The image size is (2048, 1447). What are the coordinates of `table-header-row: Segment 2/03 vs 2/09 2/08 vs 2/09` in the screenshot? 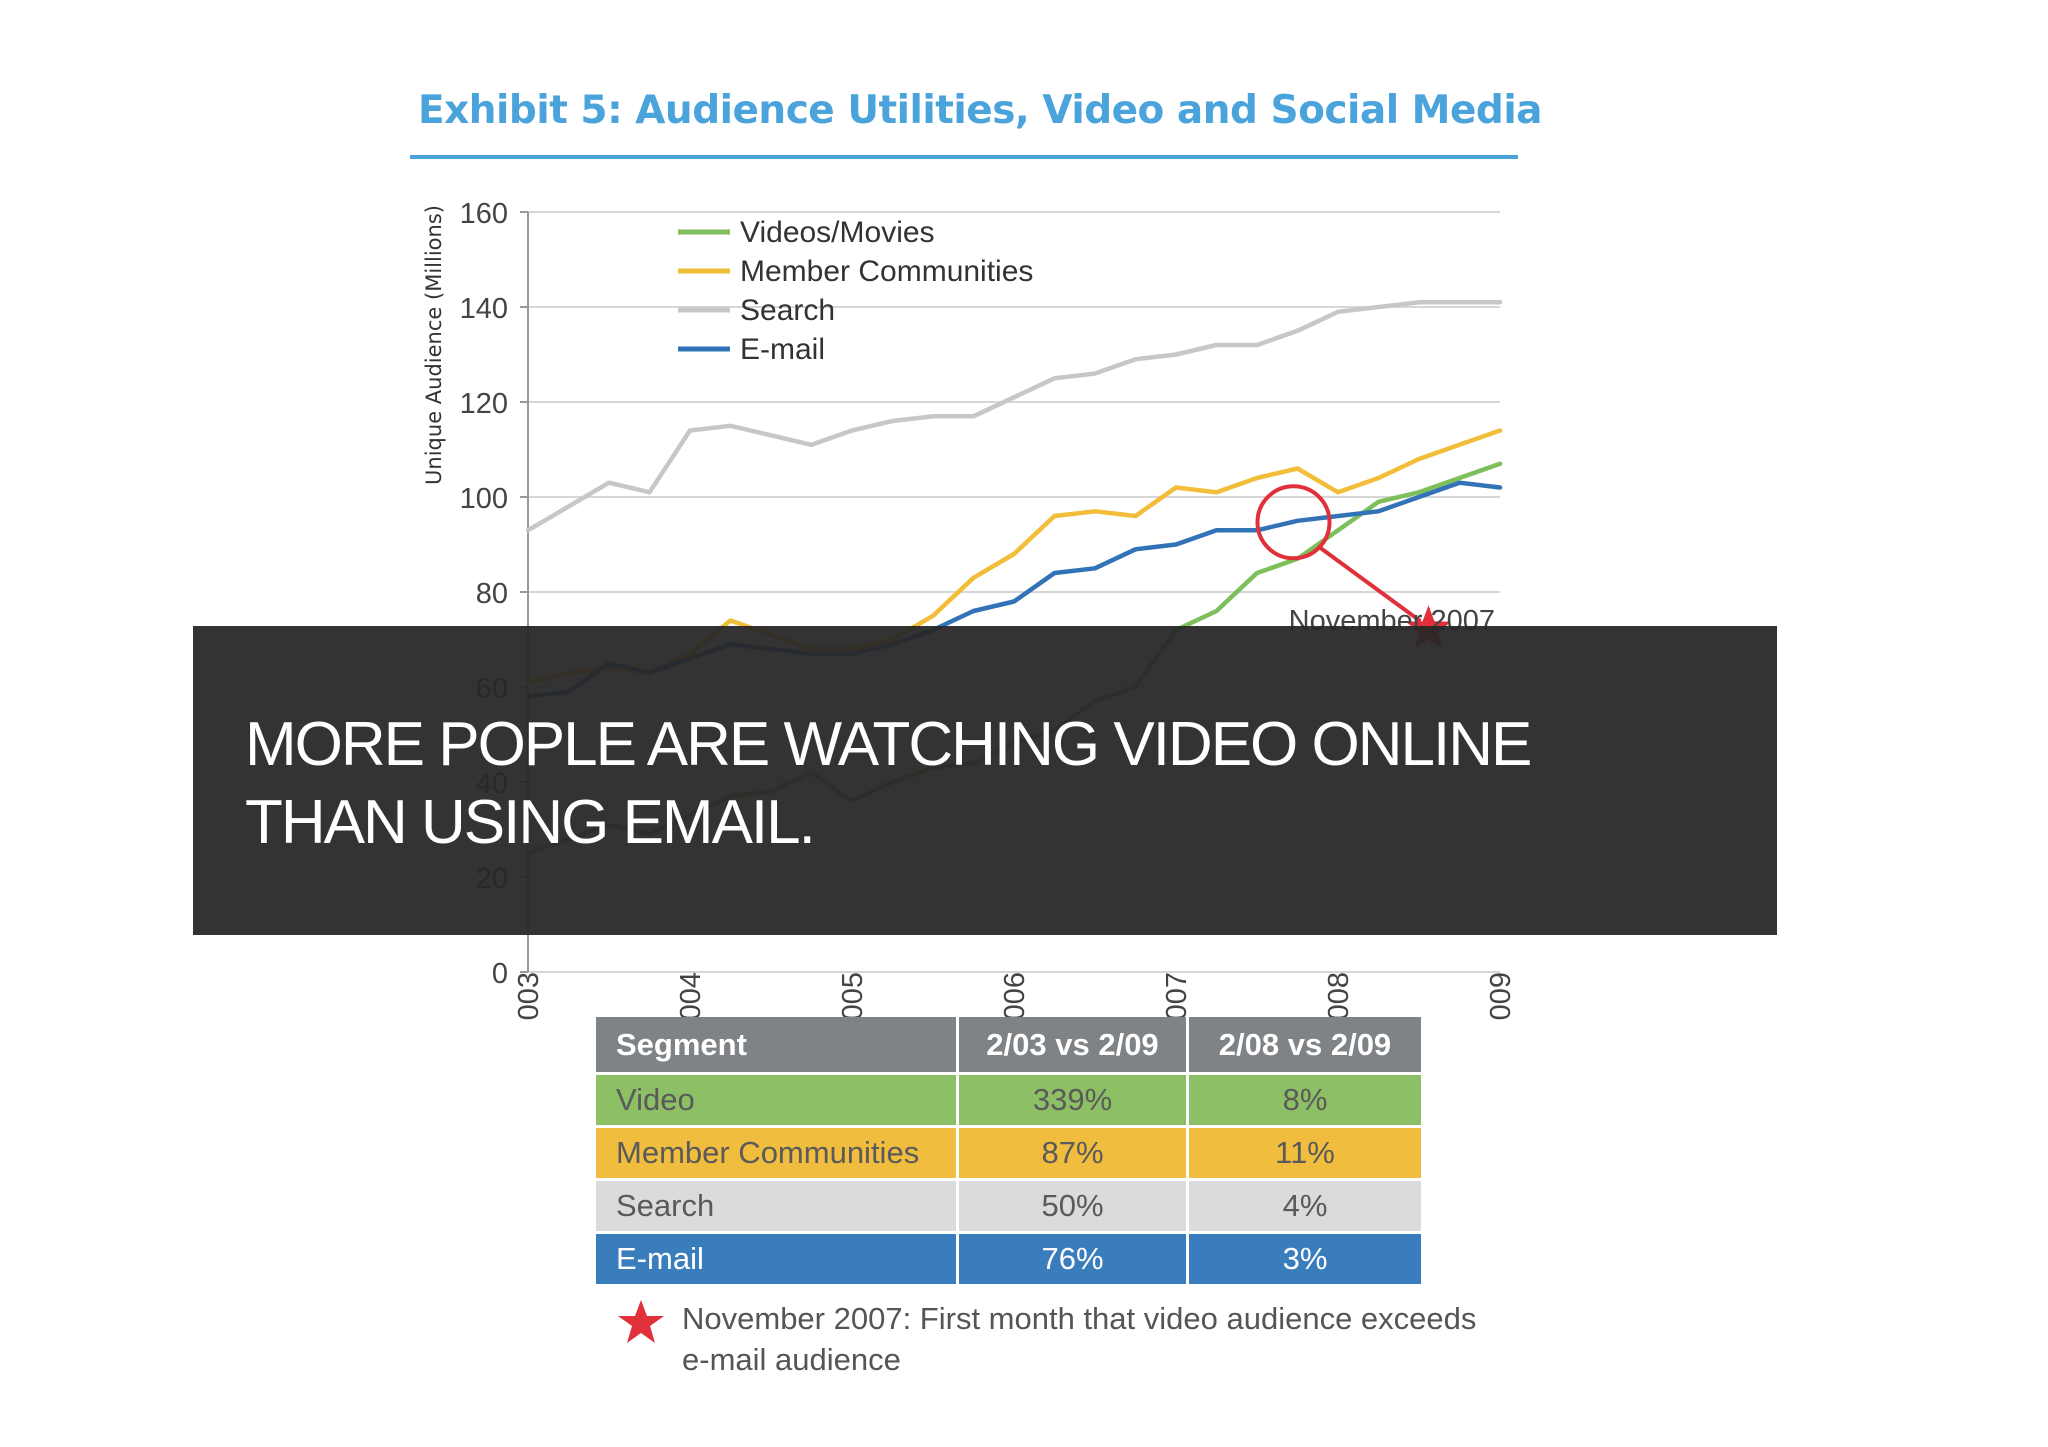 It's located at (1008, 1046).